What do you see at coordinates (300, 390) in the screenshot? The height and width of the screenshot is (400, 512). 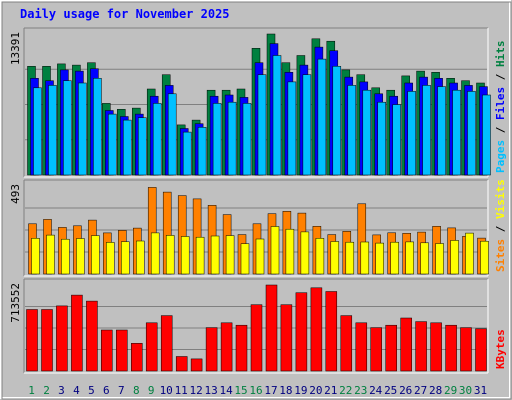 I see `day-label-19: 19` at bounding box center [300, 390].